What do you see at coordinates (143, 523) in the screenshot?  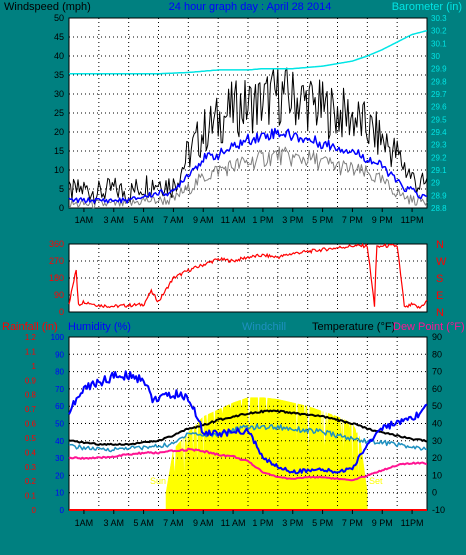 I see `x-tick-label: 5 AM` at bounding box center [143, 523].